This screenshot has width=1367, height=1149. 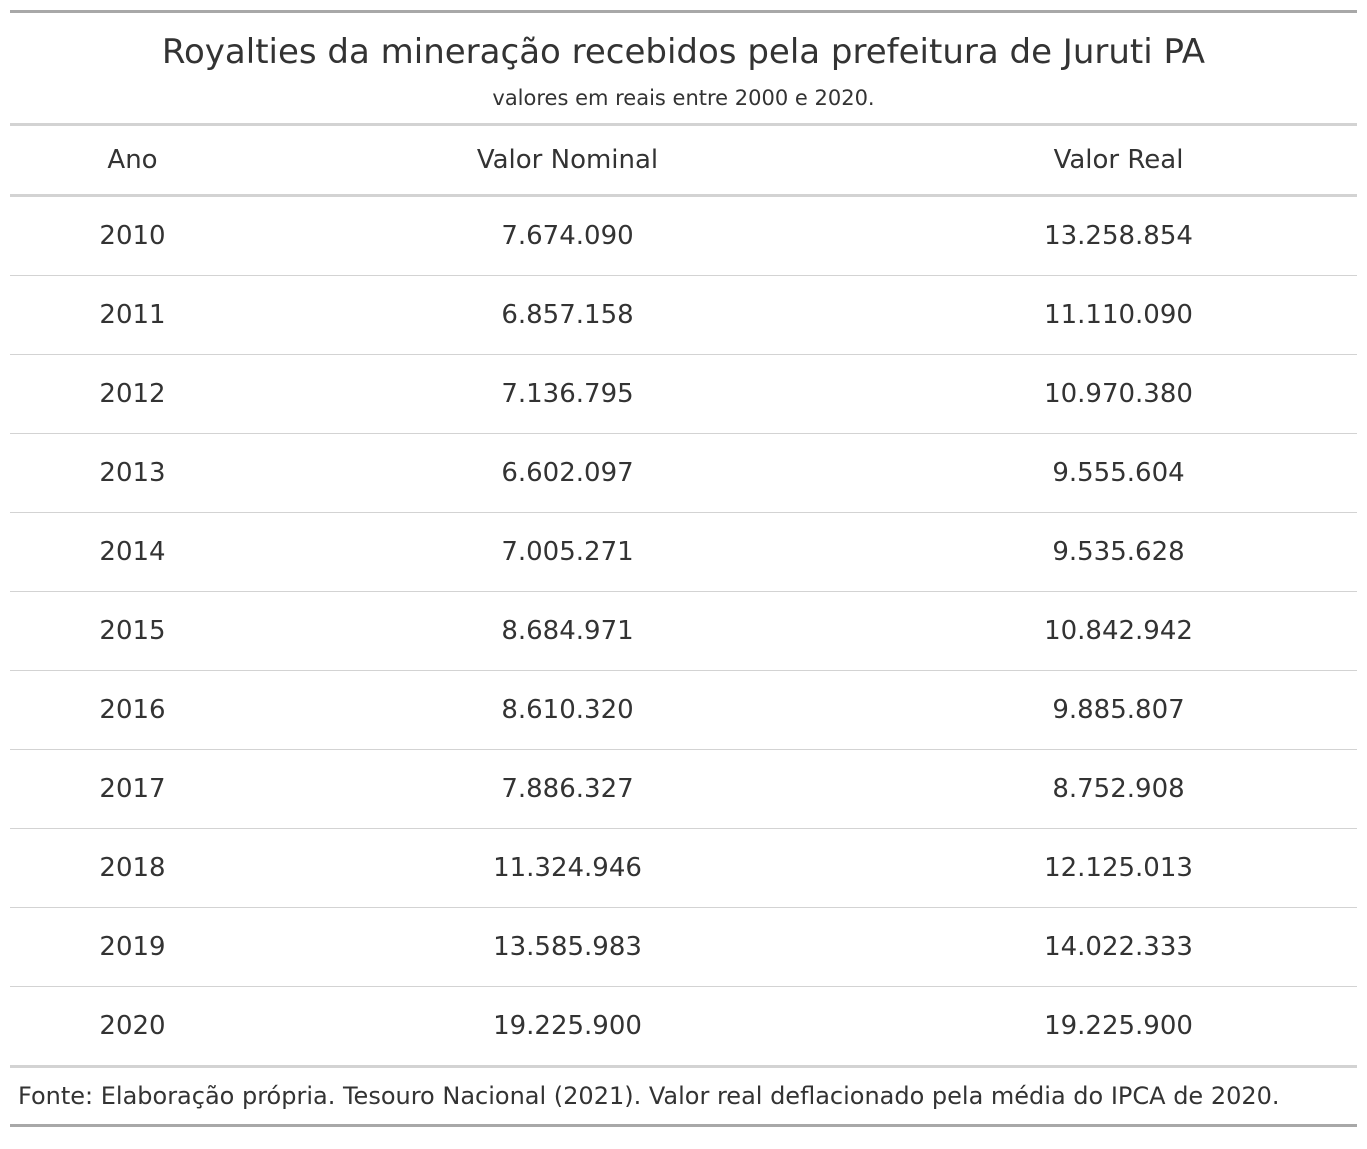 I want to click on table-row: 2012 7.136.795 10.970.380, so click(x=683, y=394).